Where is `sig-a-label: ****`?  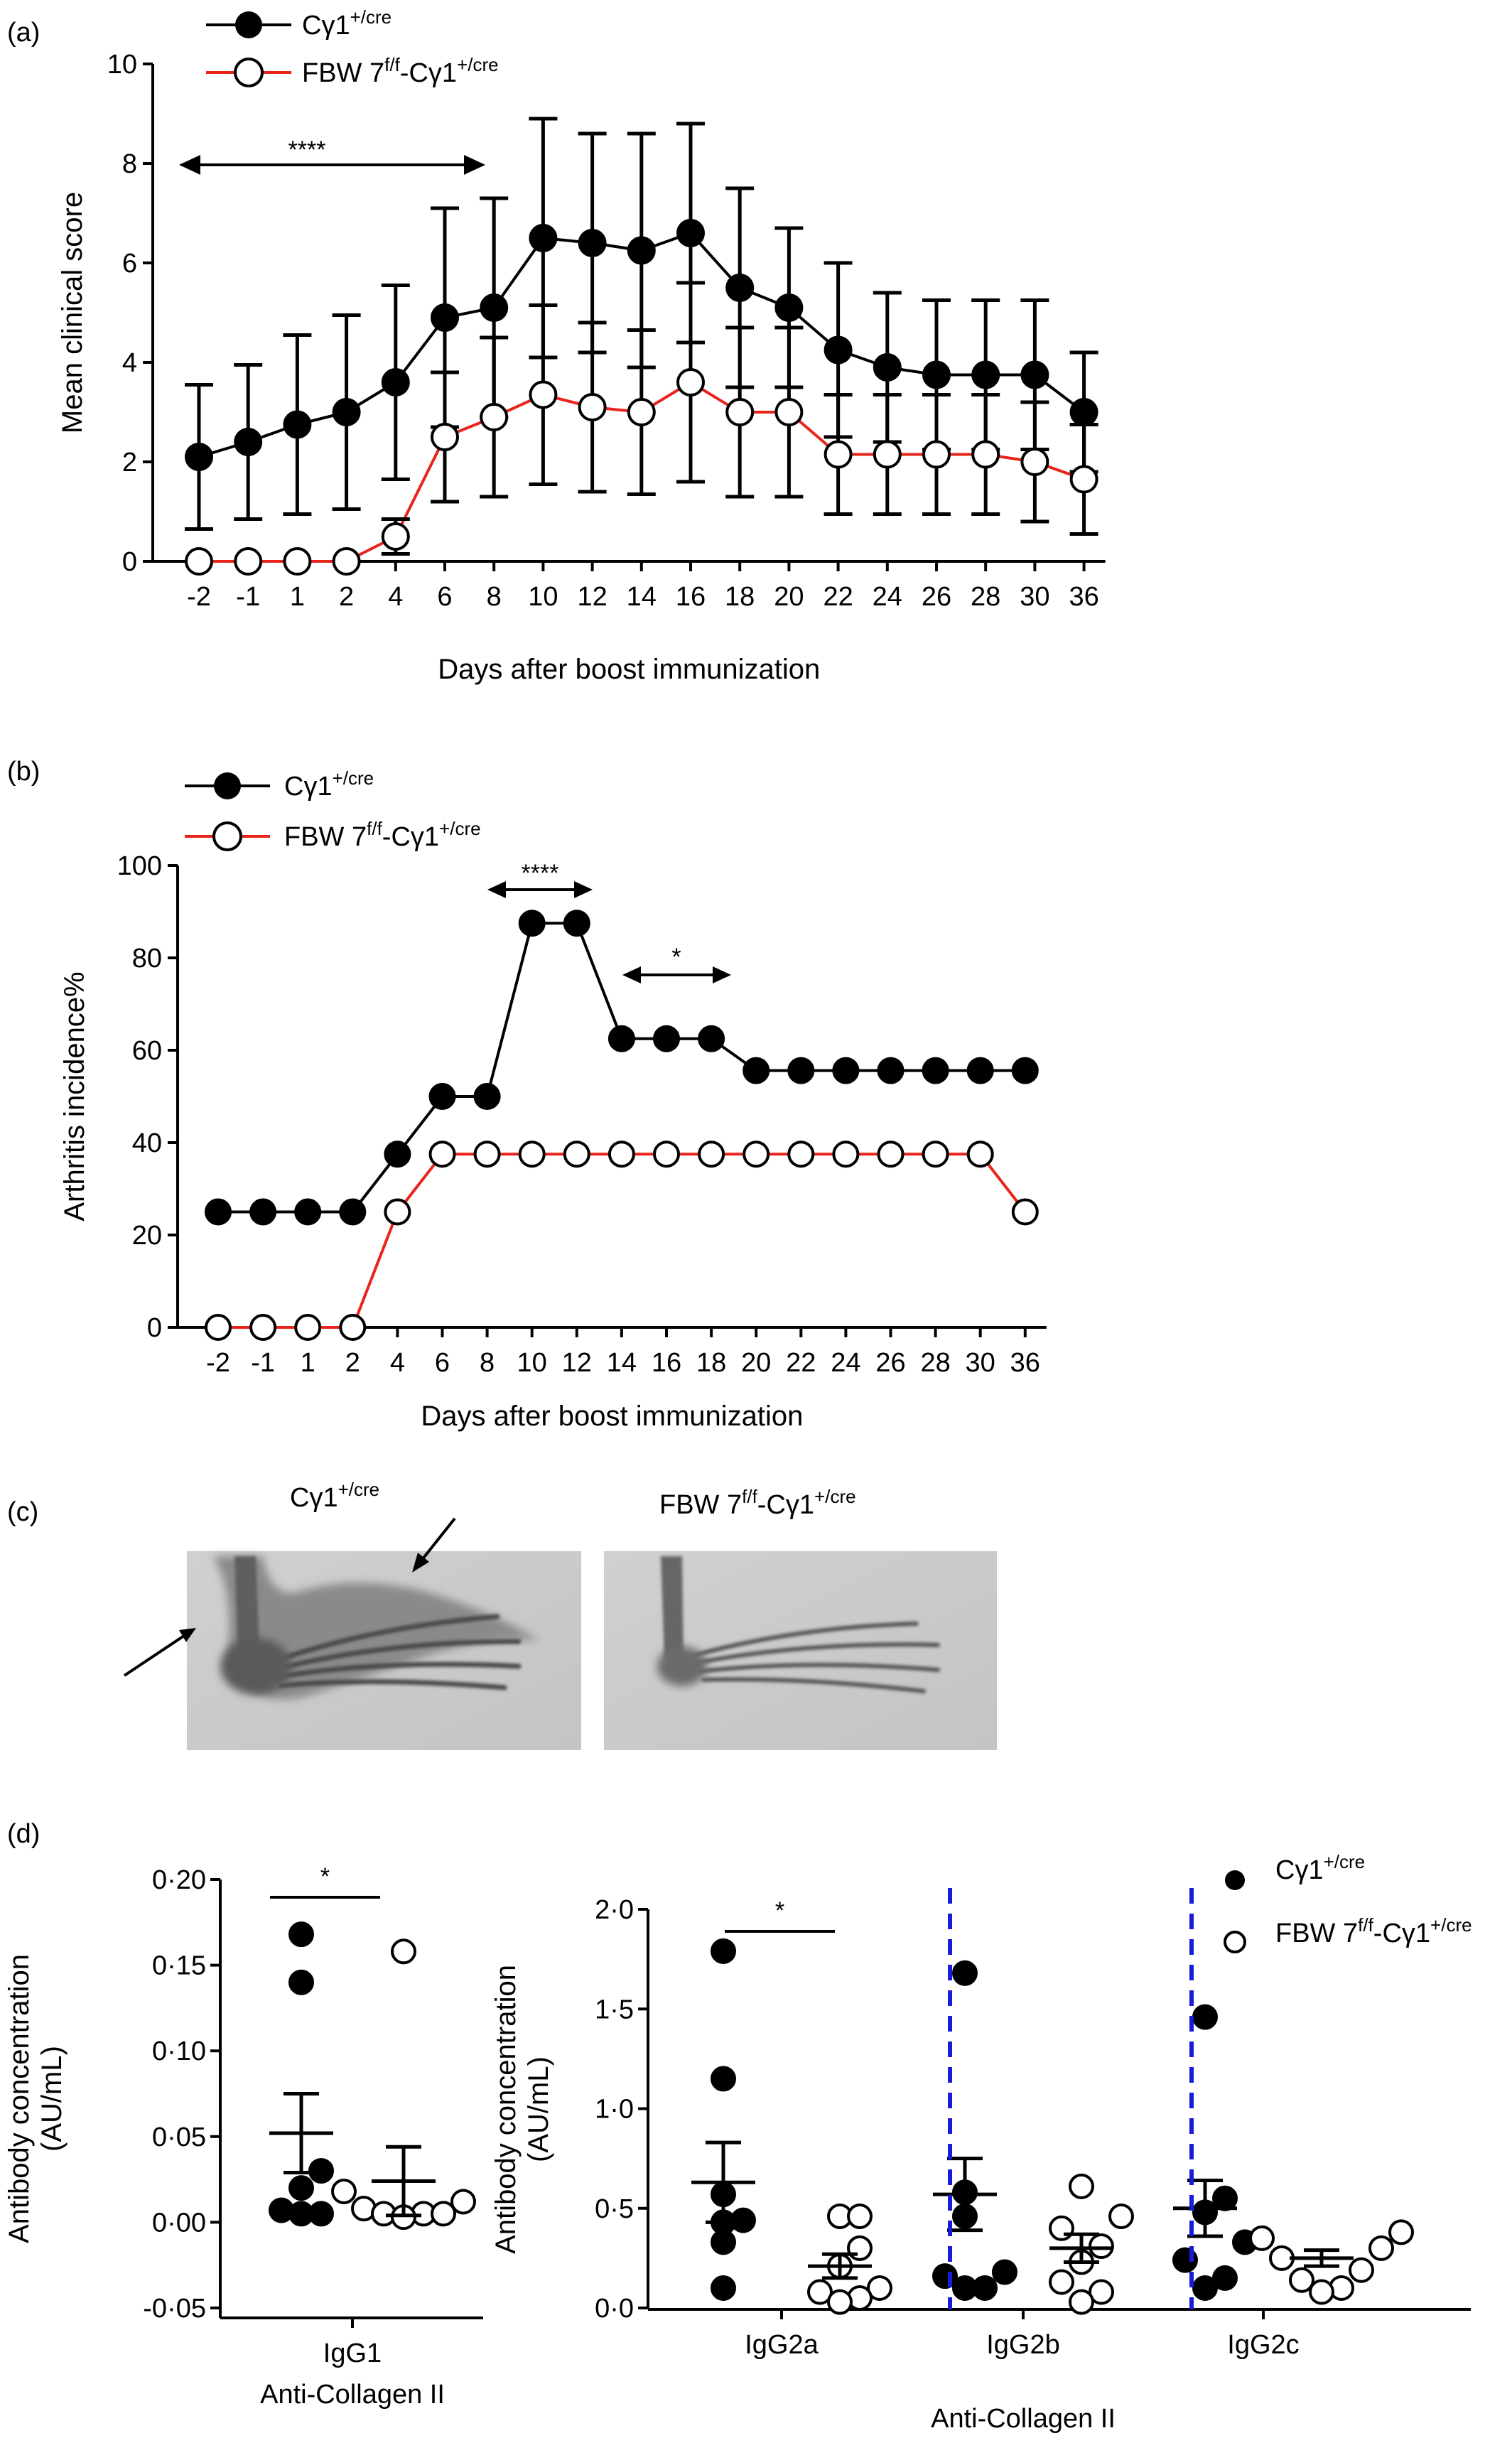
sig-a-label: **** is located at coordinates (307, 150).